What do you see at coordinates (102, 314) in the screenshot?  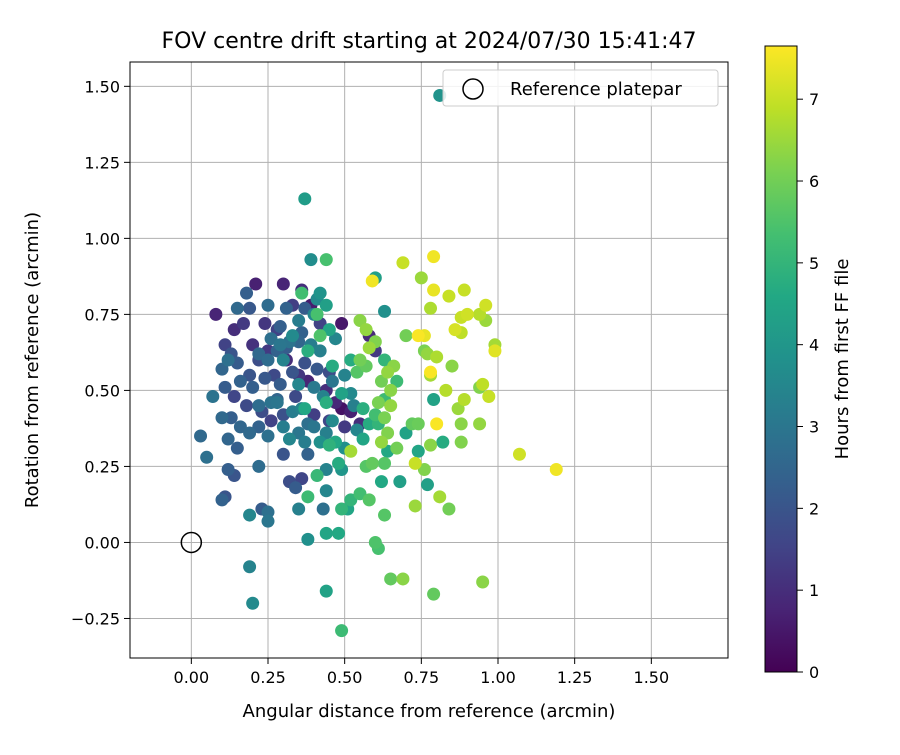 I see `y-tick-label: 0.75` at bounding box center [102, 314].